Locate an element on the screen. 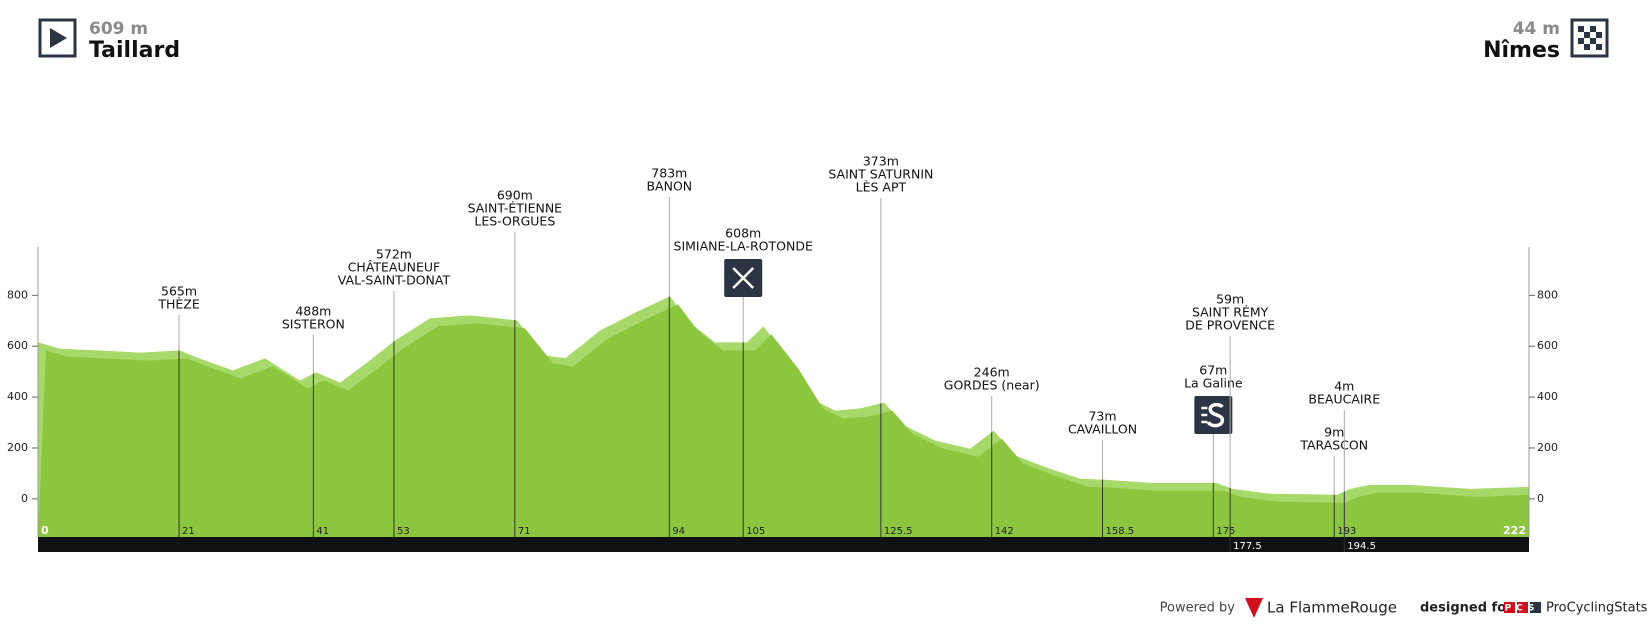 This screenshot has width=1650, height=625. km-label: 177.5 is located at coordinates (1247, 546).